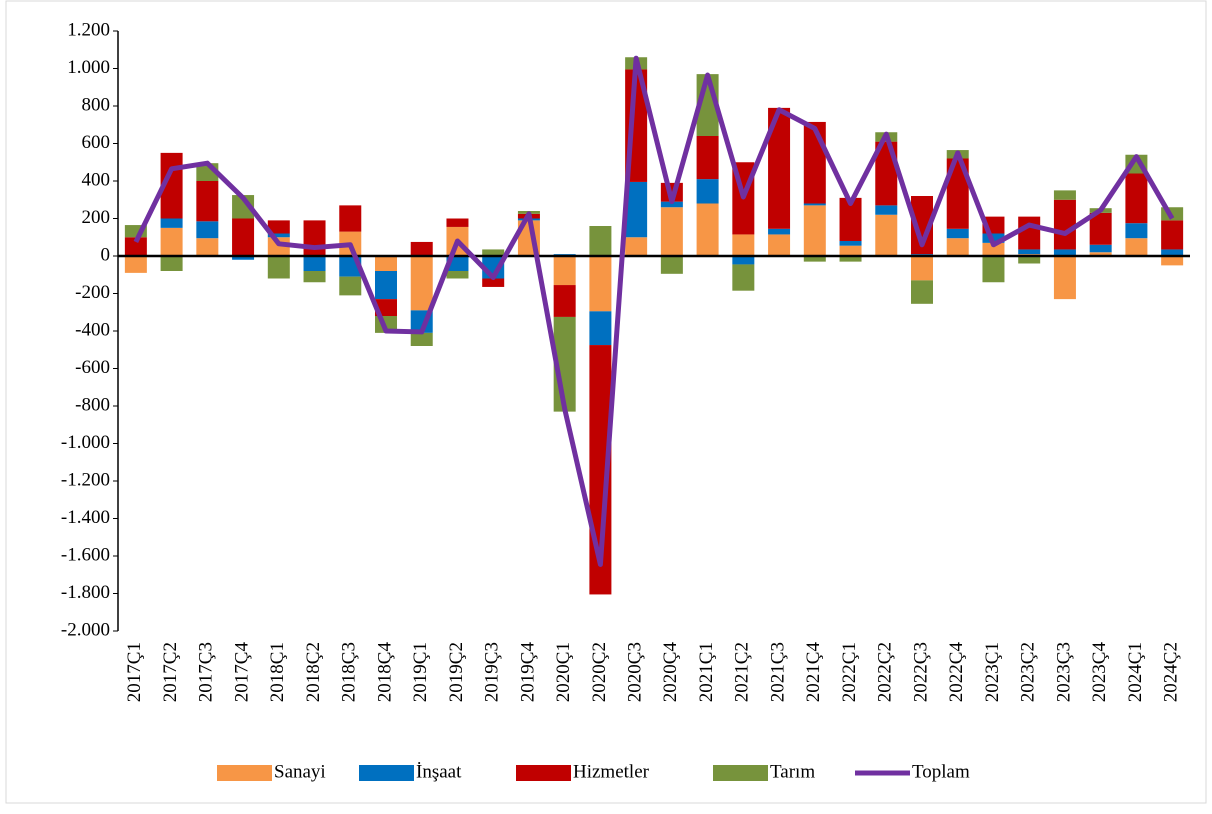 The height and width of the screenshot is (814, 1212). What do you see at coordinates (1063, 672) in the screenshot?
I see `x-tick-label: 2023Ç3` at bounding box center [1063, 672].